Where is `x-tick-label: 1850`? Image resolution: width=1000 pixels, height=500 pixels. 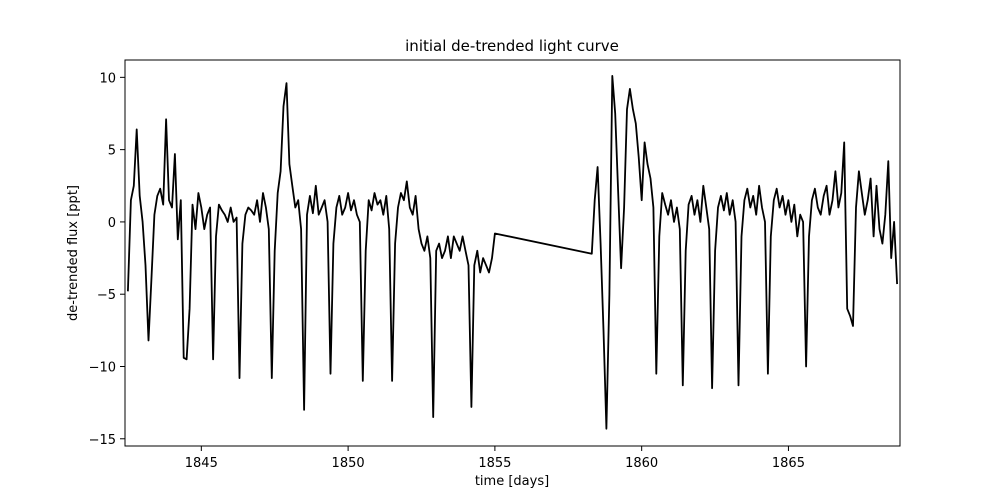
x-tick-label: 1850 is located at coordinates (348, 463).